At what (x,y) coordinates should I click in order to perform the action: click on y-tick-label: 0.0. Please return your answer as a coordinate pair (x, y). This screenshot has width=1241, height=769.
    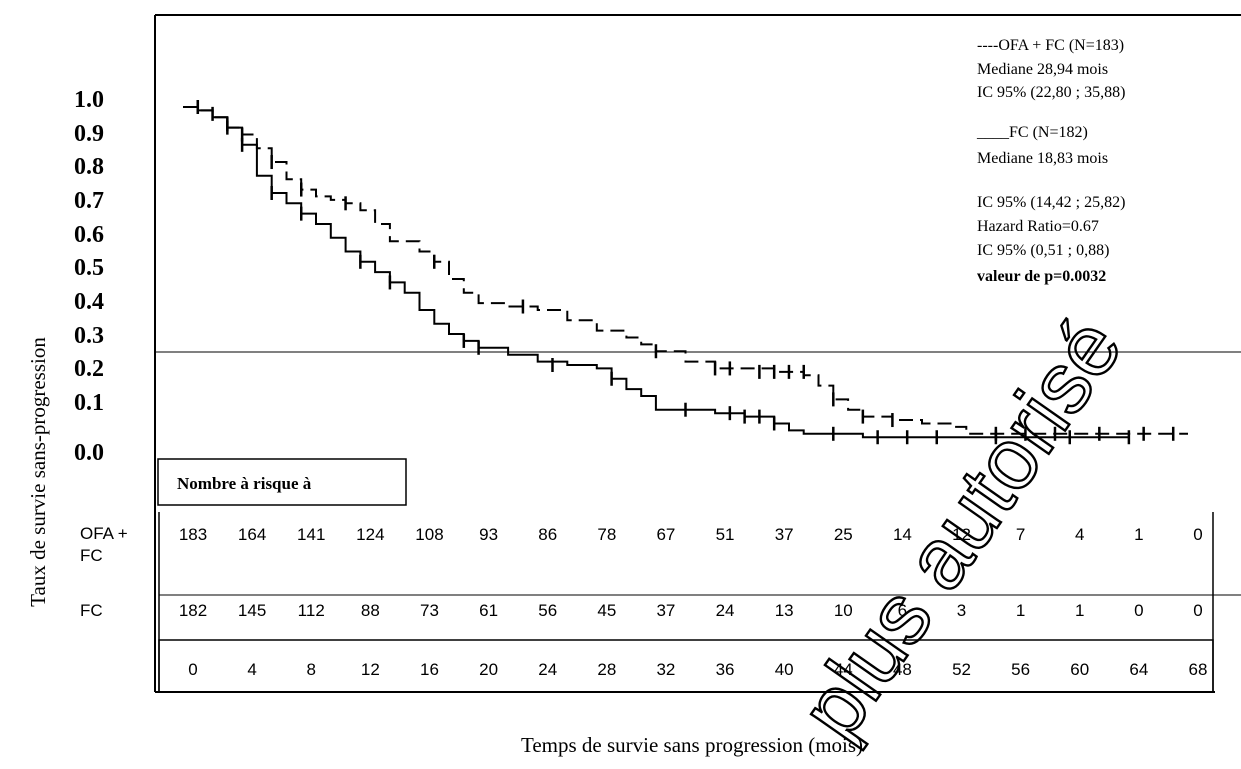
    Looking at the image, I should click on (89, 453).